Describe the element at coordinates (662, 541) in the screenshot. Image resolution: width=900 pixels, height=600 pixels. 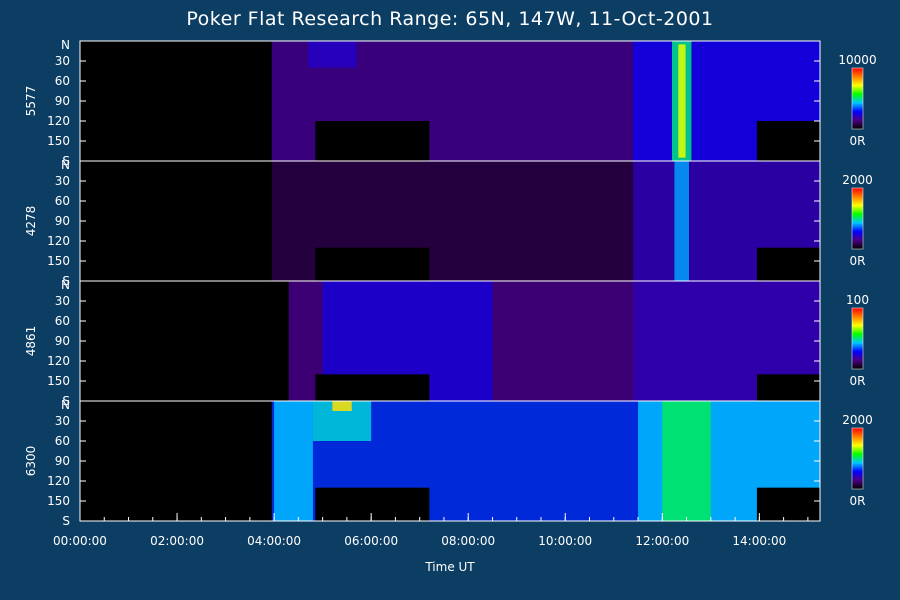
I see `x-tick-label: 12:00:00` at that location.